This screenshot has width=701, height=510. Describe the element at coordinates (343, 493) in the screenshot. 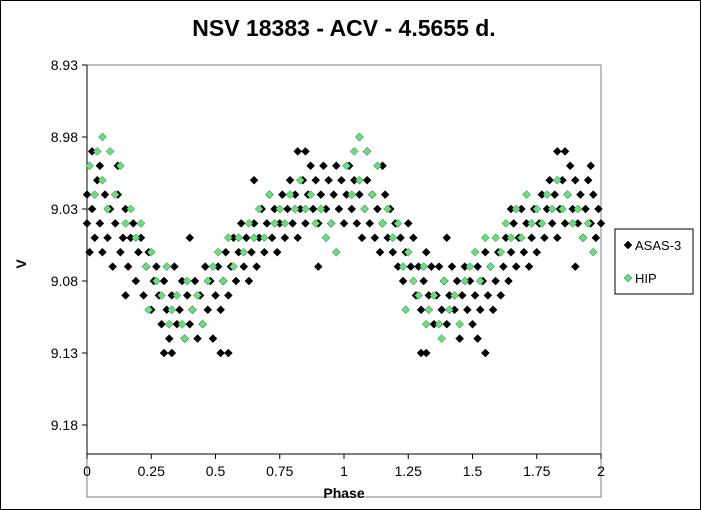

I see `x-axis-title: Phase` at that location.